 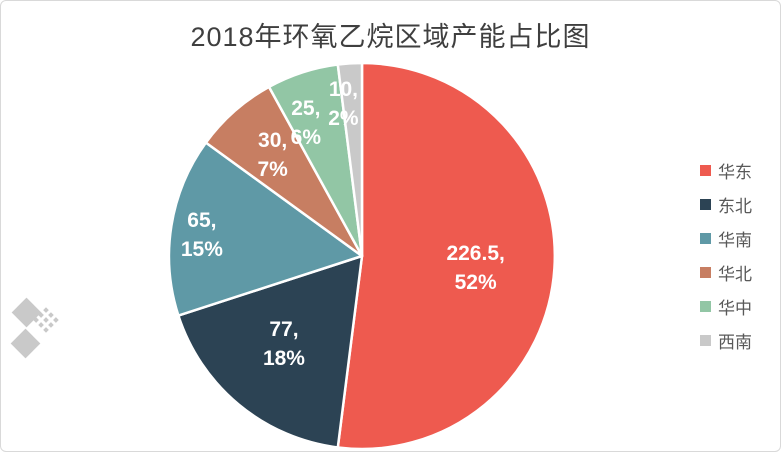 I want to click on legend-swatch-华东, so click(x=705, y=170).